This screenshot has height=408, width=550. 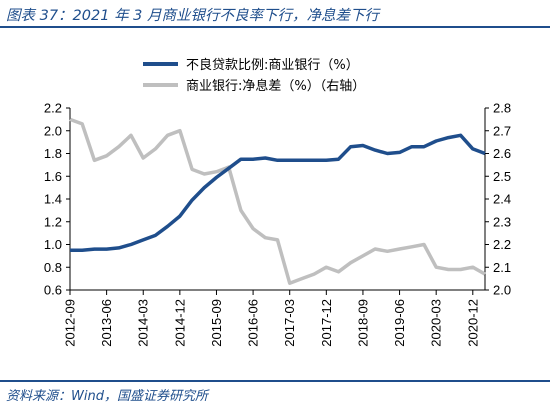 What do you see at coordinates (53, 221) in the screenshot?
I see `y-left-tick-label: 1.2` at bounding box center [53, 221].